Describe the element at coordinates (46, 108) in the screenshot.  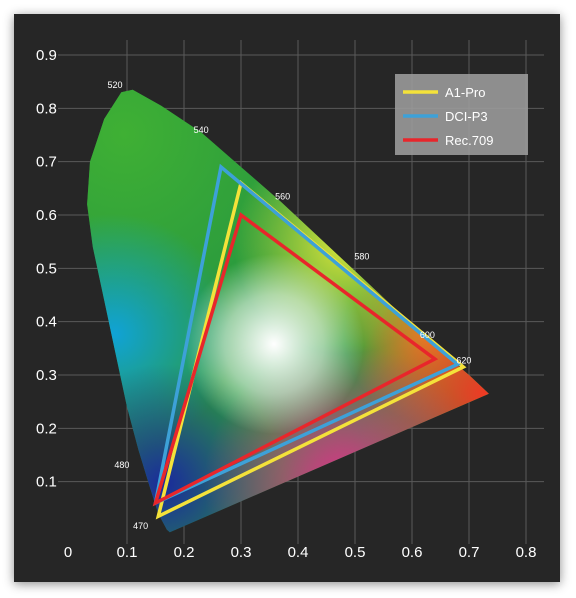
I see `y-tick-label: 0.8` at that location.